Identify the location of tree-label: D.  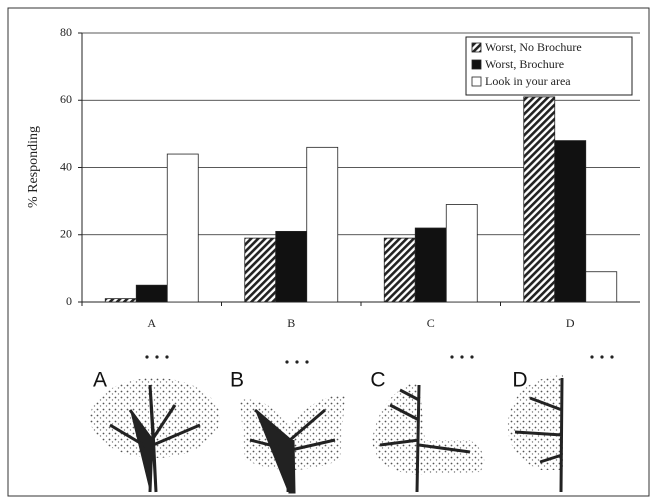
(519, 380).